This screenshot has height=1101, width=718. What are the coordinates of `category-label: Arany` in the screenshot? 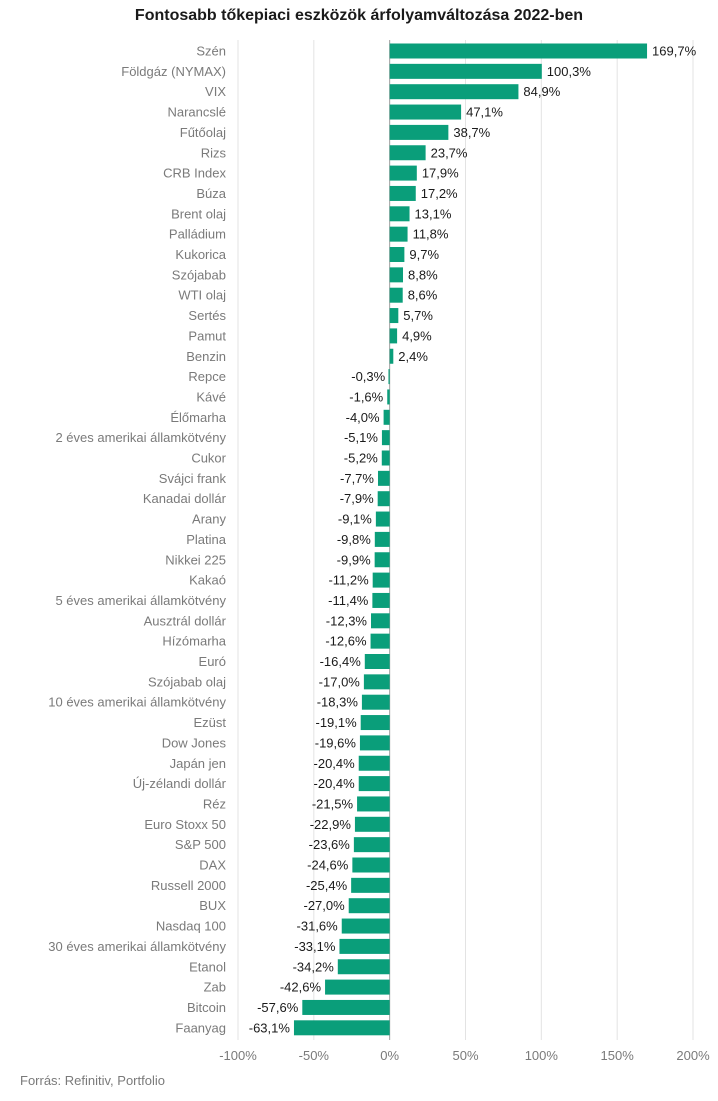 It's located at (209, 519).